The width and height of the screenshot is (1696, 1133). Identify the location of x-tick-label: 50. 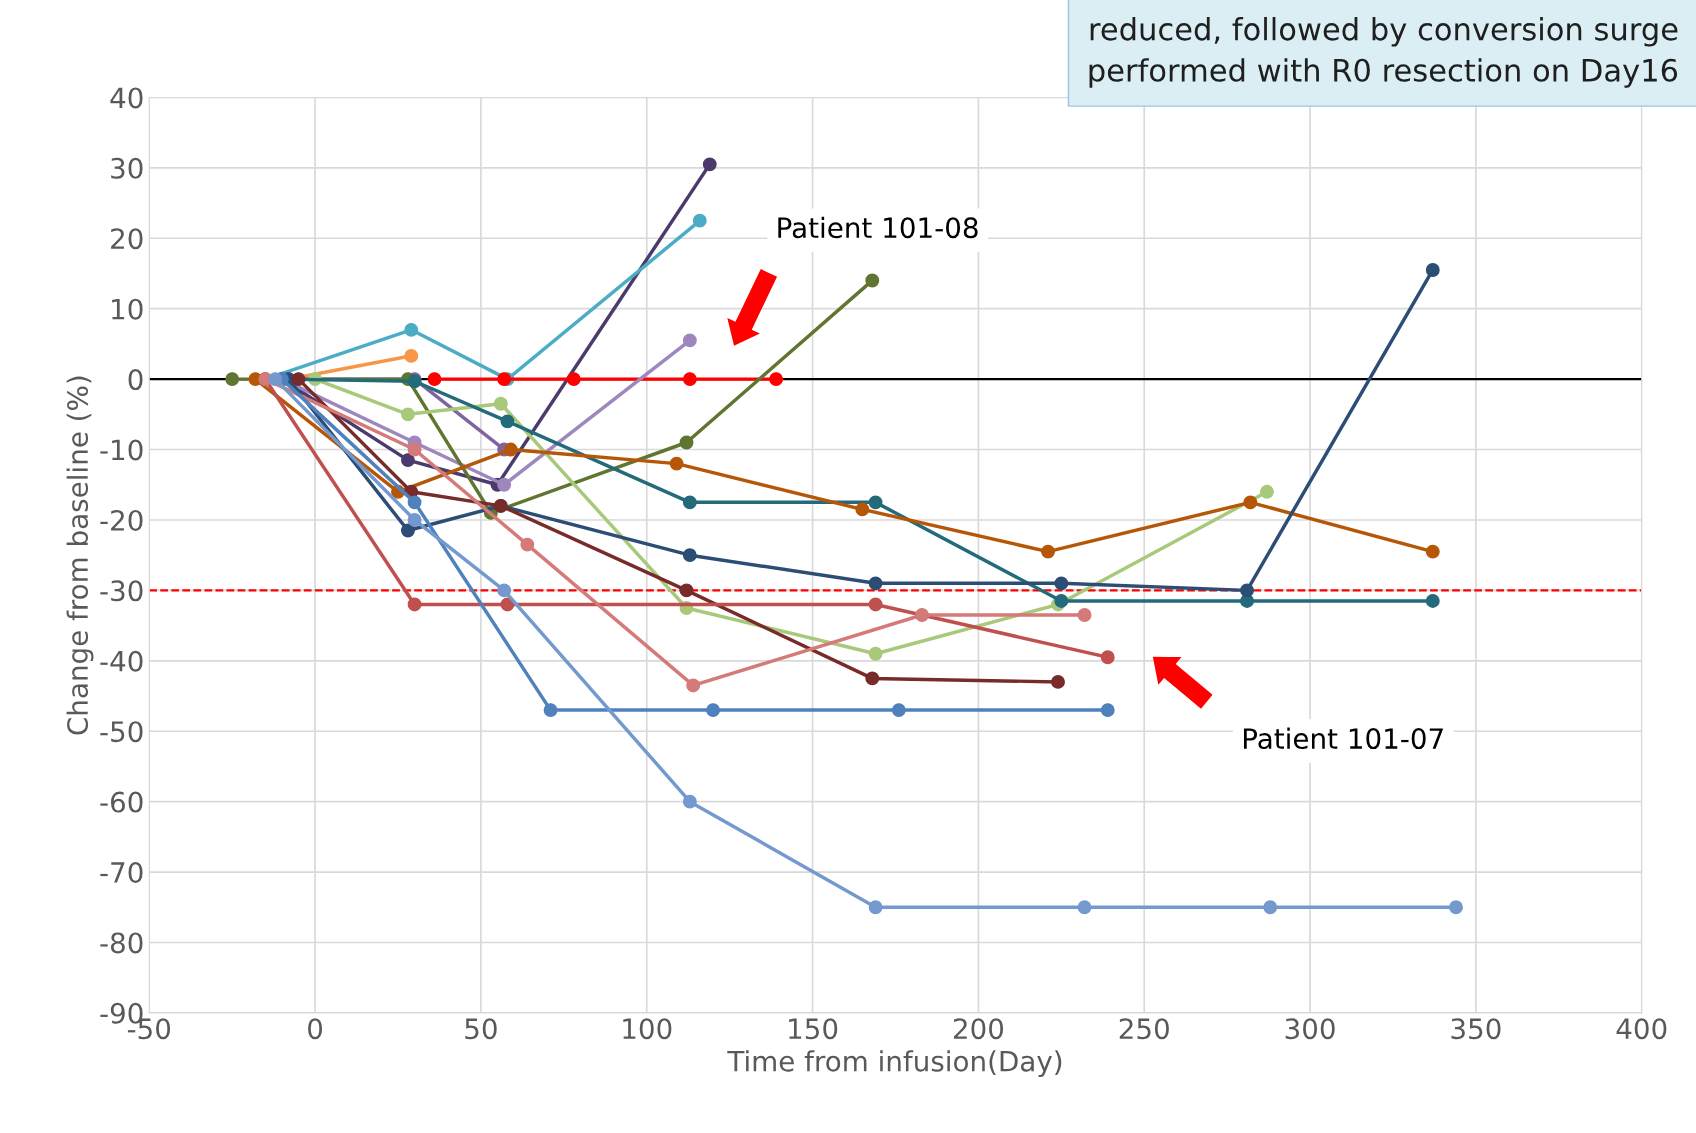
(481, 1029).